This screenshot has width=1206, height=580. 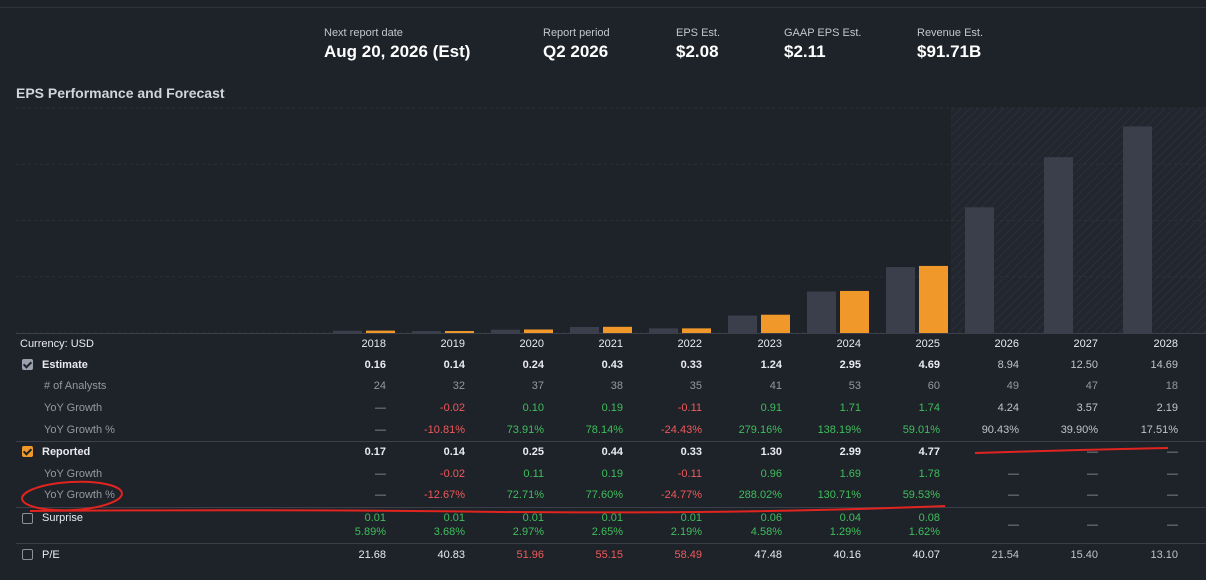 What do you see at coordinates (612, 365) in the screenshot?
I see `estimate-row-cell: 0.43` at bounding box center [612, 365].